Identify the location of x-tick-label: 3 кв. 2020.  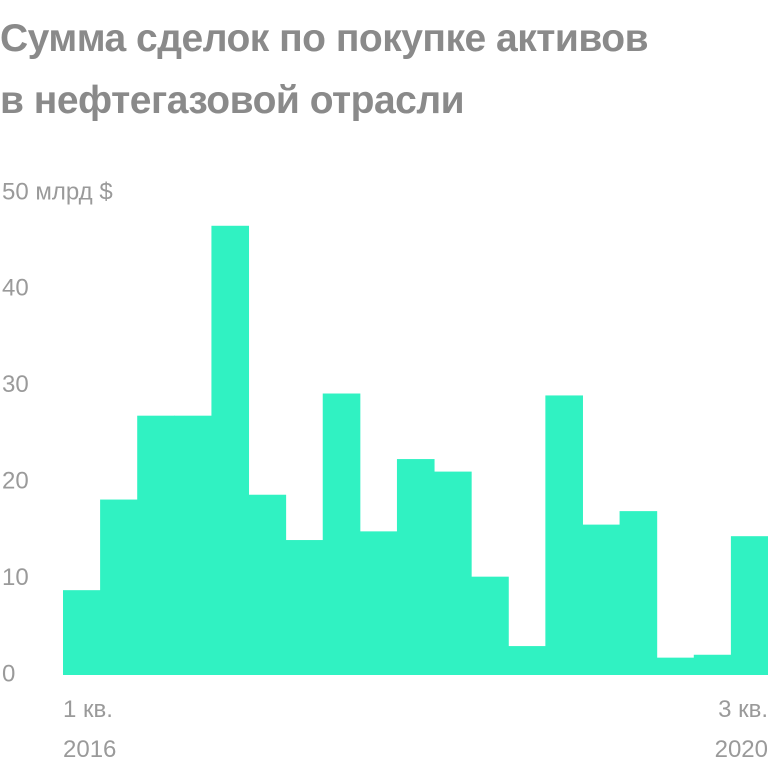
(741, 729).